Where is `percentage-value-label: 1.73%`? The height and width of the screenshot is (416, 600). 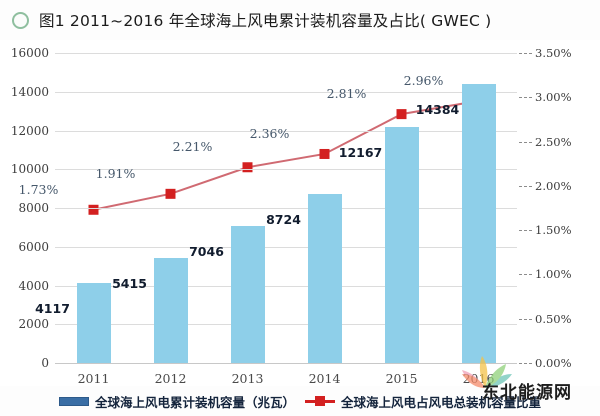
percentage-value-label: 1.73% is located at coordinates (38, 189).